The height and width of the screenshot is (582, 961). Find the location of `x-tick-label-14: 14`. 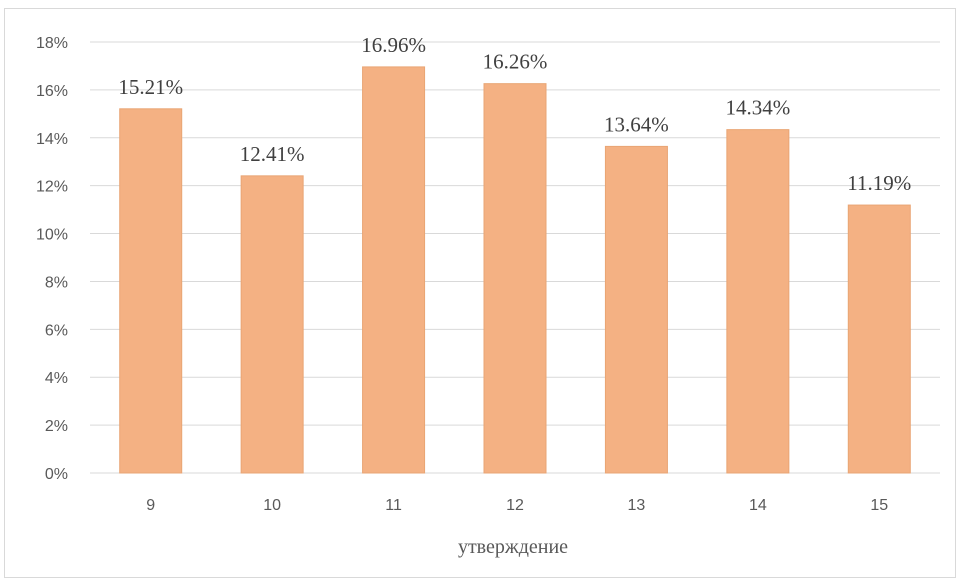

x-tick-label-14: 14 is located at coordinates (758, 505).